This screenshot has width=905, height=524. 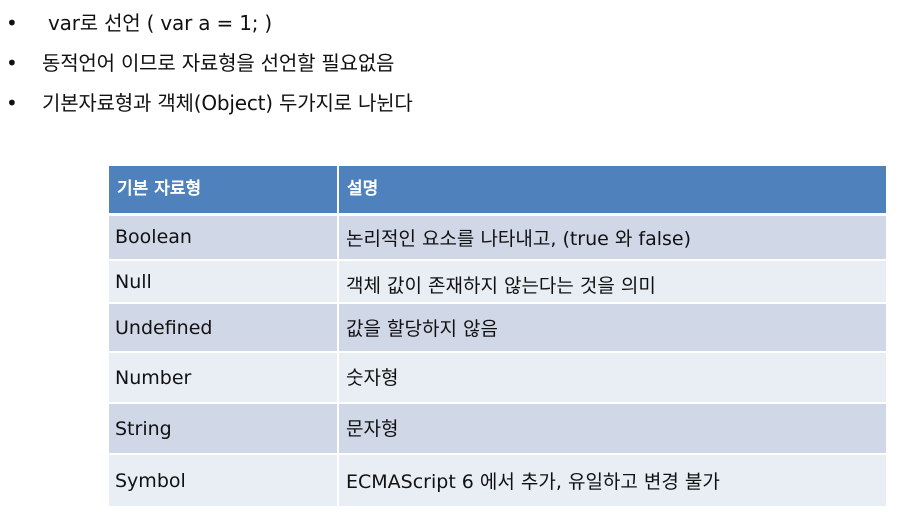 I want to click on table-row: Null 객체 값이 존재하지 않는다는 것을 의미, so click(x=497, y=281).